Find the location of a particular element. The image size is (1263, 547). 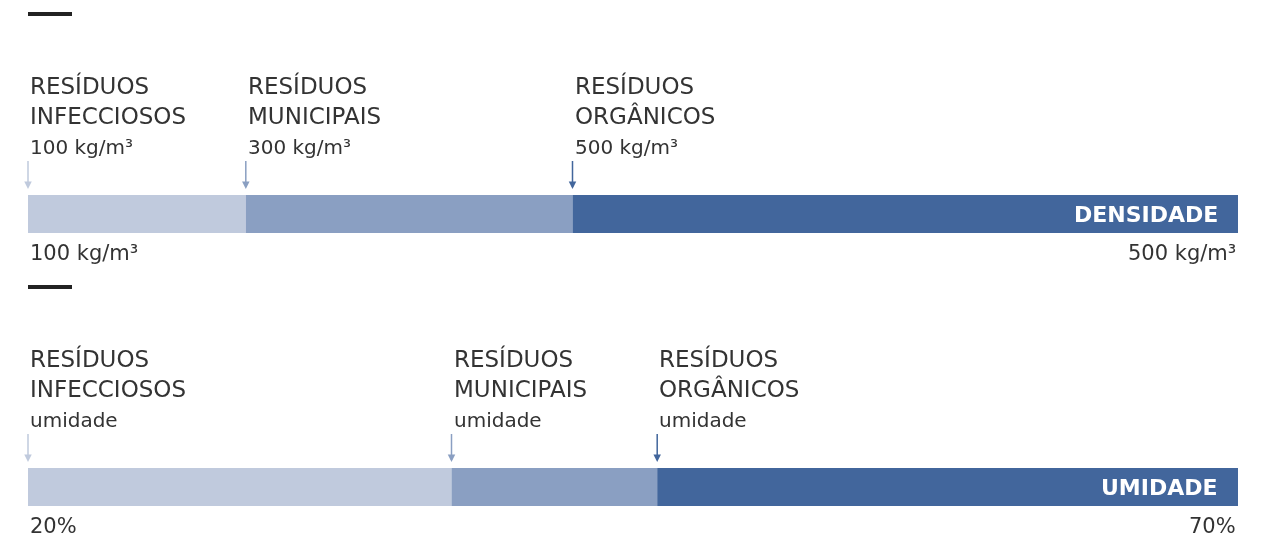

text: 300 kg/m³ is located at coordinates (300, 146).